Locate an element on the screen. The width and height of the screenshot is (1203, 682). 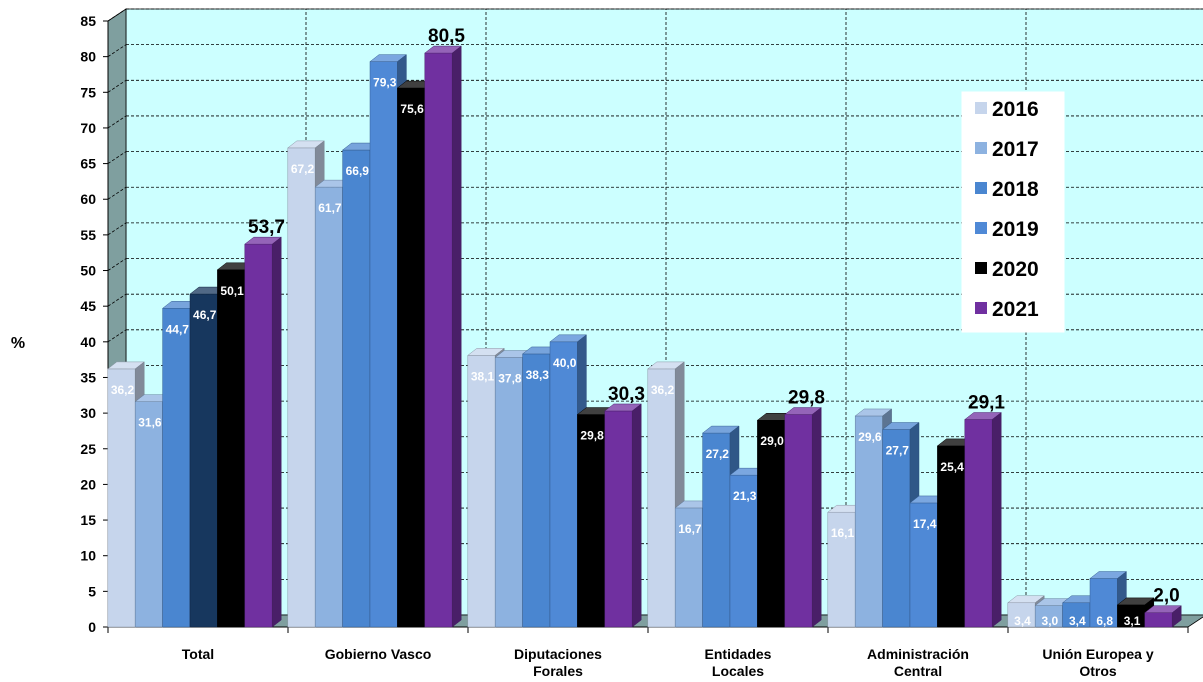
y-tick-label: 60 is located at coordinates (88, 199).